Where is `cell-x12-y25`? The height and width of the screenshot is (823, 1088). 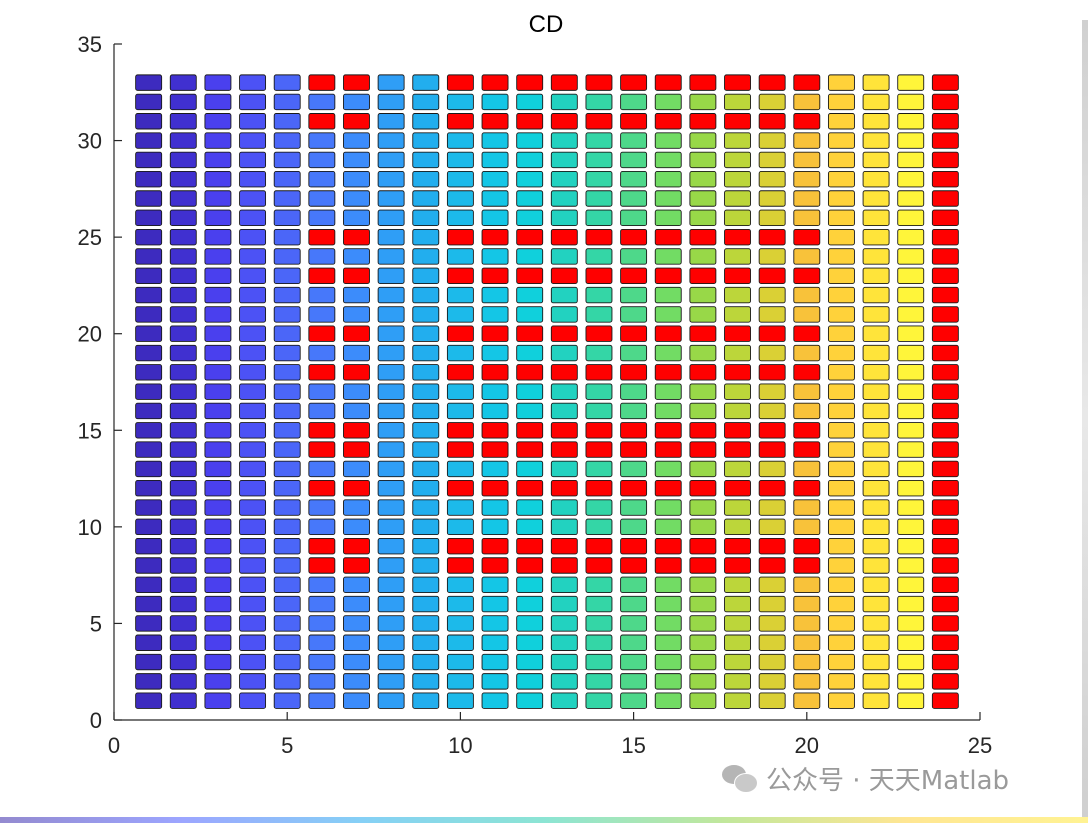
cell-x12-y25 is located at coordinates (530, 237).